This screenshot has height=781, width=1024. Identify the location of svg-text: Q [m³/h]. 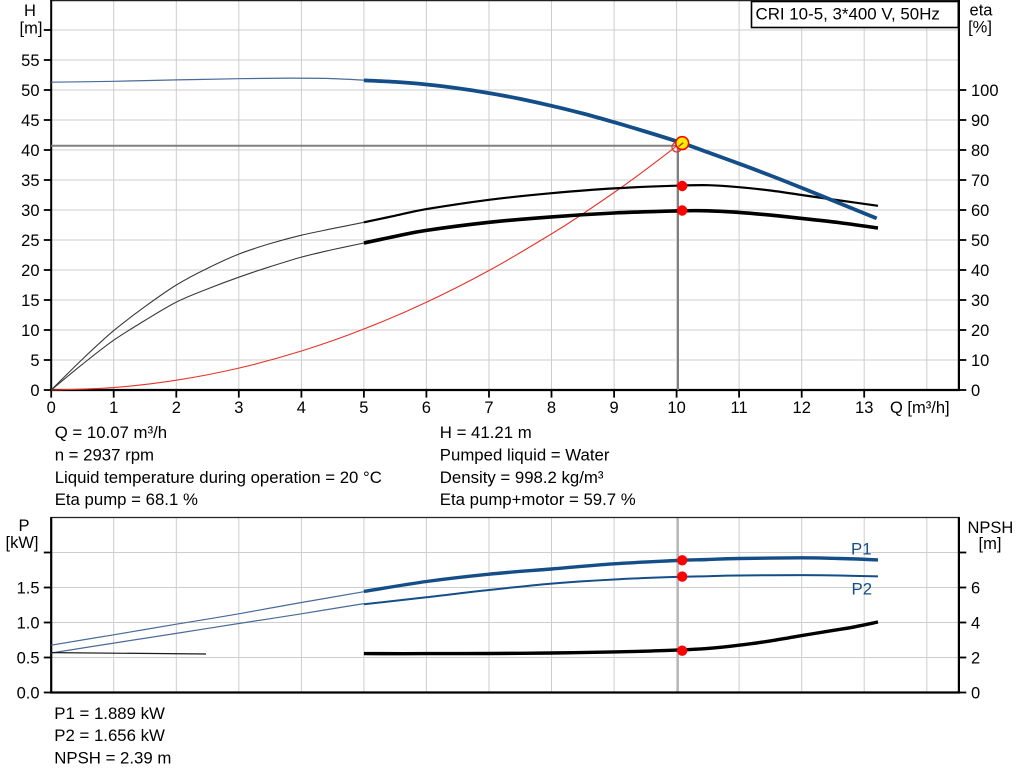
(920, 408).